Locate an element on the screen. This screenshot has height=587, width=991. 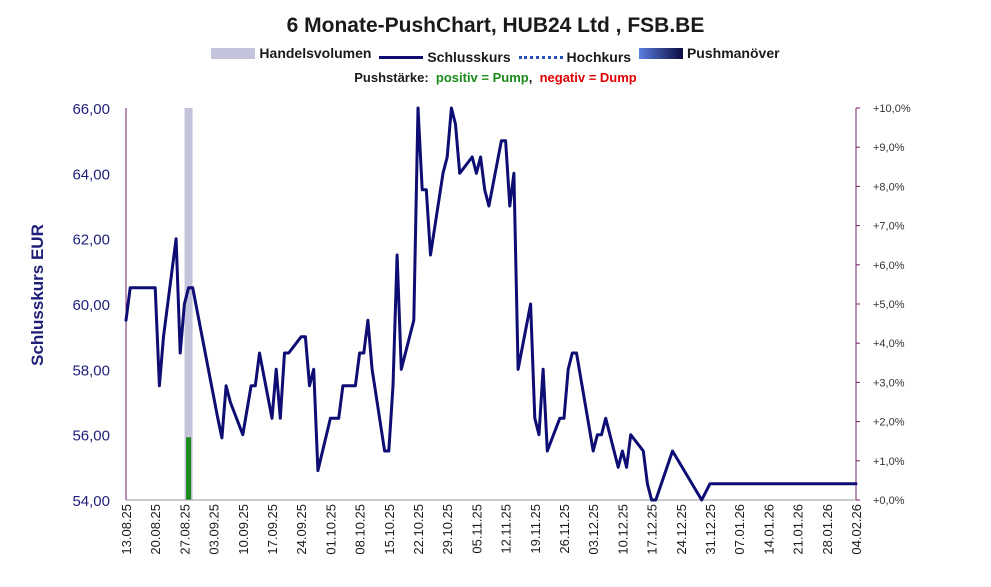
legend-item-close: Schlusskurs is located at coordinates (445, 57).